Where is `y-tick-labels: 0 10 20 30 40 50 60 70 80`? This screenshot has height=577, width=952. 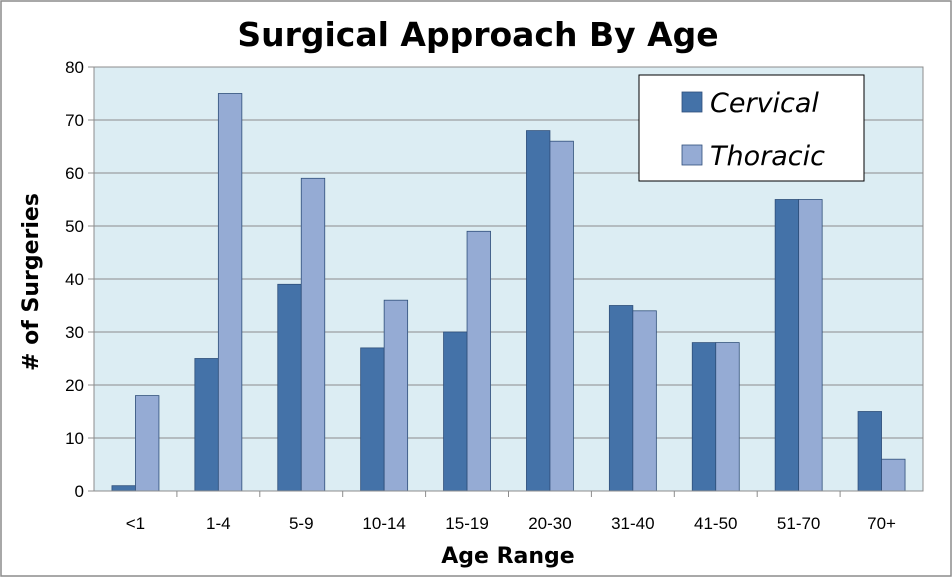 y-tick-labels: 0 10 20 30 40 50 60 70 80 is located at coordinates (74, 279).